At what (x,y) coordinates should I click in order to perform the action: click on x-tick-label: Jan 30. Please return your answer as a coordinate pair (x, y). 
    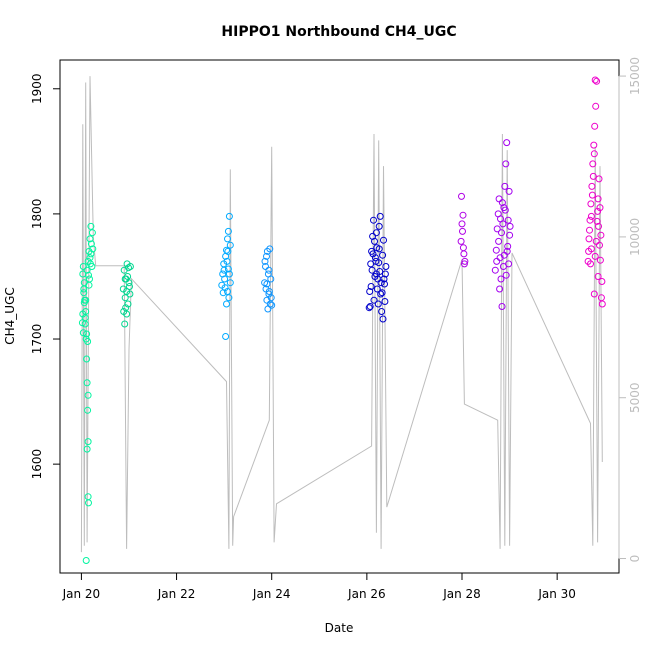
    Looking at the image, I should click on (556, 594).